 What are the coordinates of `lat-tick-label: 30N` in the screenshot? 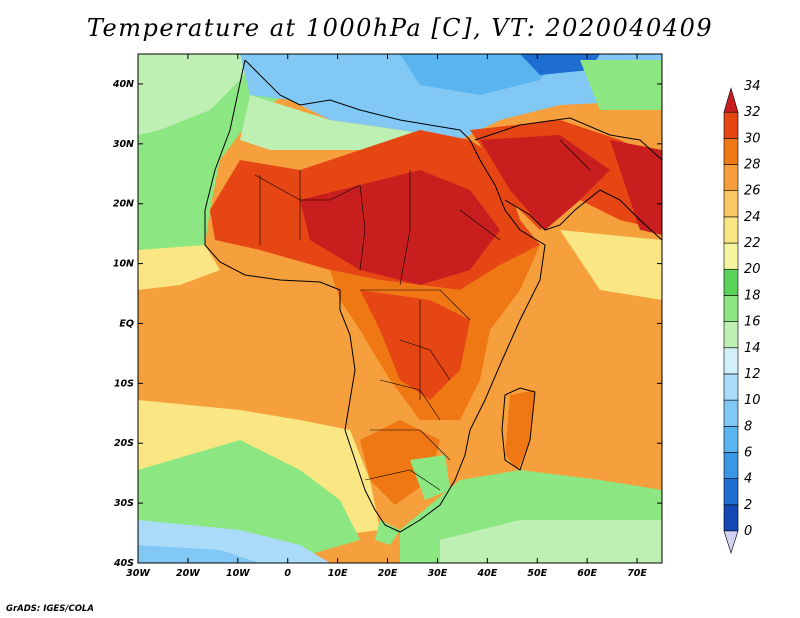 It's located at (123, 144).